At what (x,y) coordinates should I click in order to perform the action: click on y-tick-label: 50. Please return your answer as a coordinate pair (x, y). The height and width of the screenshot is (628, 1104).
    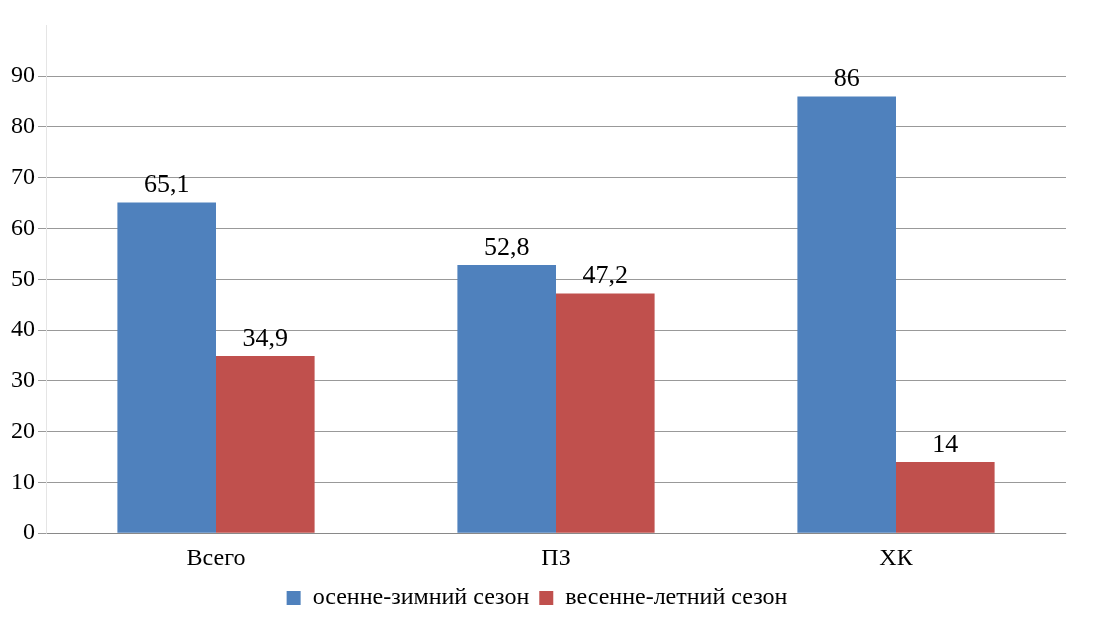
    Looking at the image, I should click on (23, 277).